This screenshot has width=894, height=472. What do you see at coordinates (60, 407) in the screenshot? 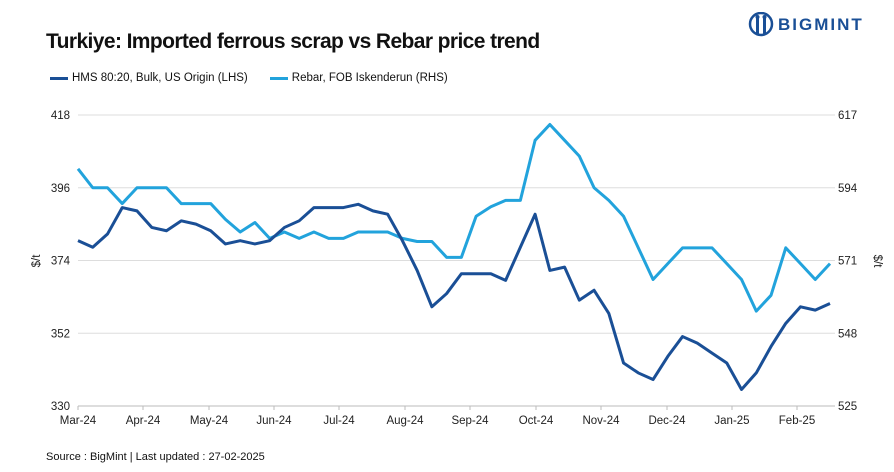
I see `y-left-tick-label: 330` at bounding box center [60, 407].